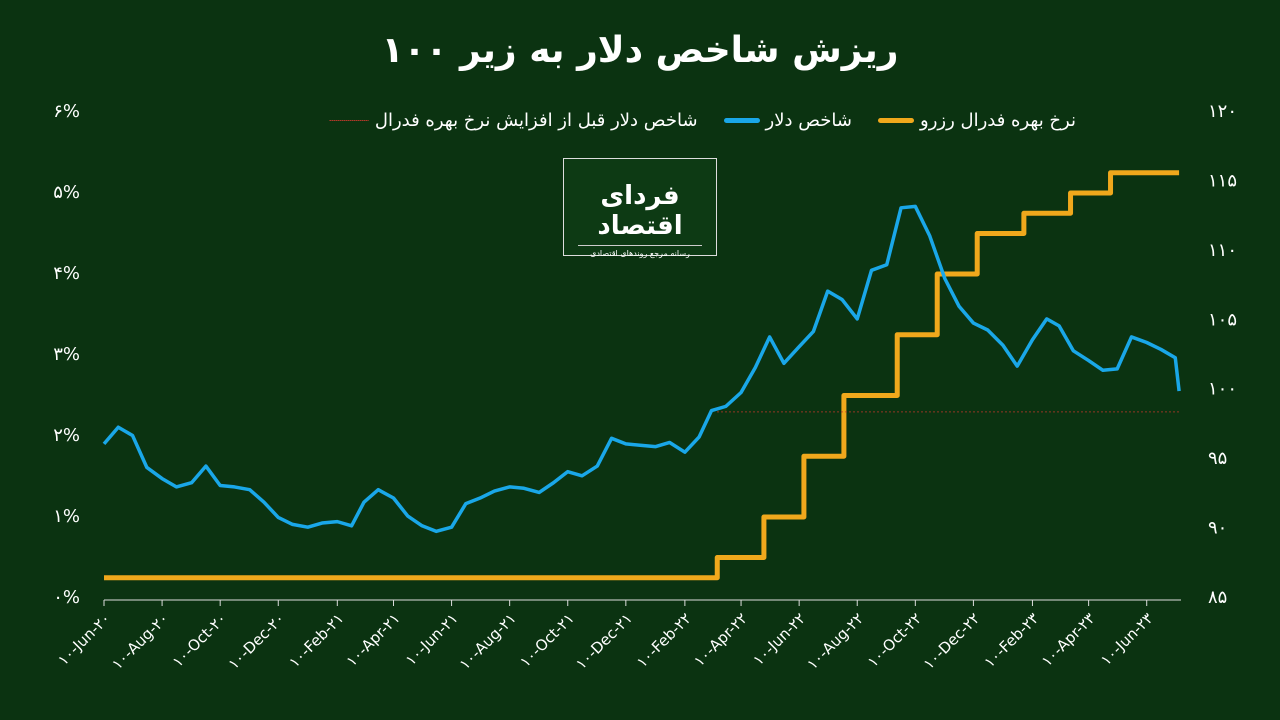  Describe the element at coordinates (200, 640) in the screenshot. I see `x-tick-label: ۱۰-Oct-۲۰` at that location.